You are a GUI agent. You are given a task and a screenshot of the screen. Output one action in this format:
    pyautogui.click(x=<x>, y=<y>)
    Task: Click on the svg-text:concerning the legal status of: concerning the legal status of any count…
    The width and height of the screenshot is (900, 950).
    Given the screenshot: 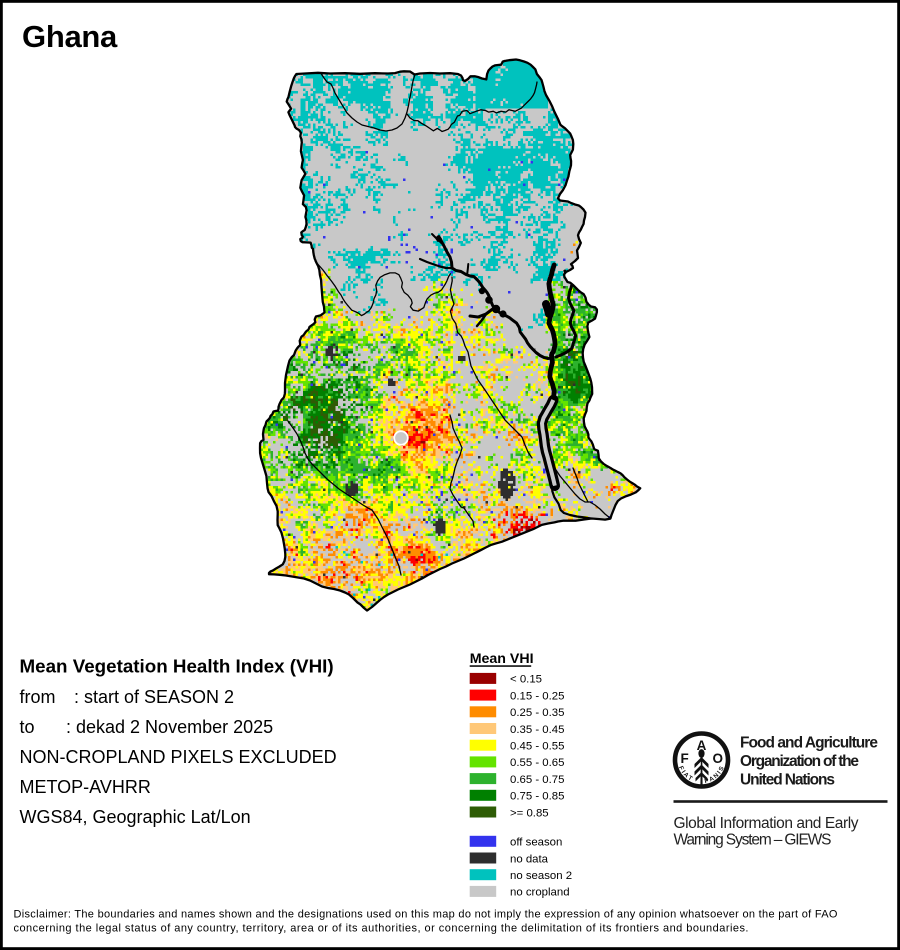 What is the action you would take?
    pyautogui.click(x=381, y=929)
    